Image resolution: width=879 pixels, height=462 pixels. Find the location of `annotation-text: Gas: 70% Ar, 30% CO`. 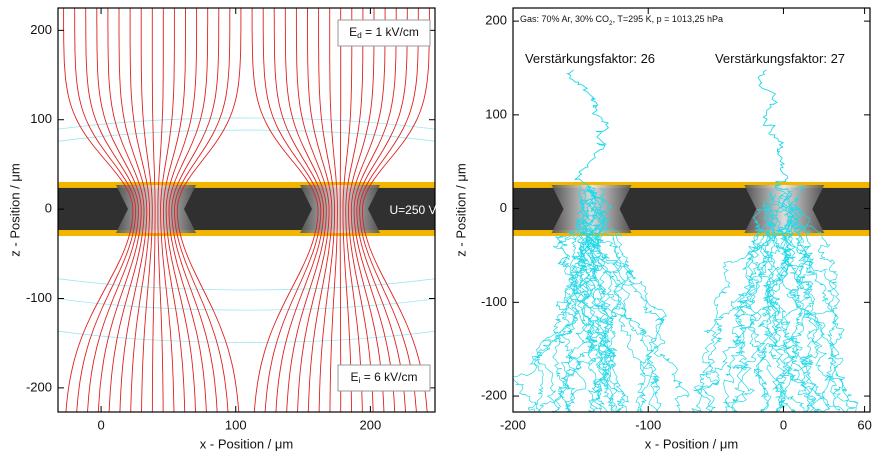

annotation-text: Gas: 70% Ar, 30% CO is located at coordinates (564, 19).